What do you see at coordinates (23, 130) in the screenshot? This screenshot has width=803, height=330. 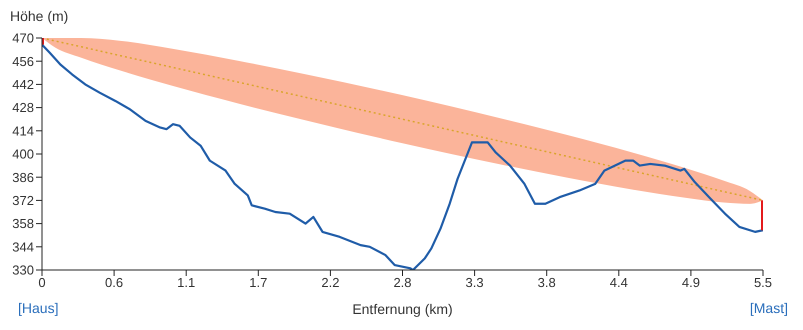 I see `y-tick-label: 414` at bounding box center [23, 130].